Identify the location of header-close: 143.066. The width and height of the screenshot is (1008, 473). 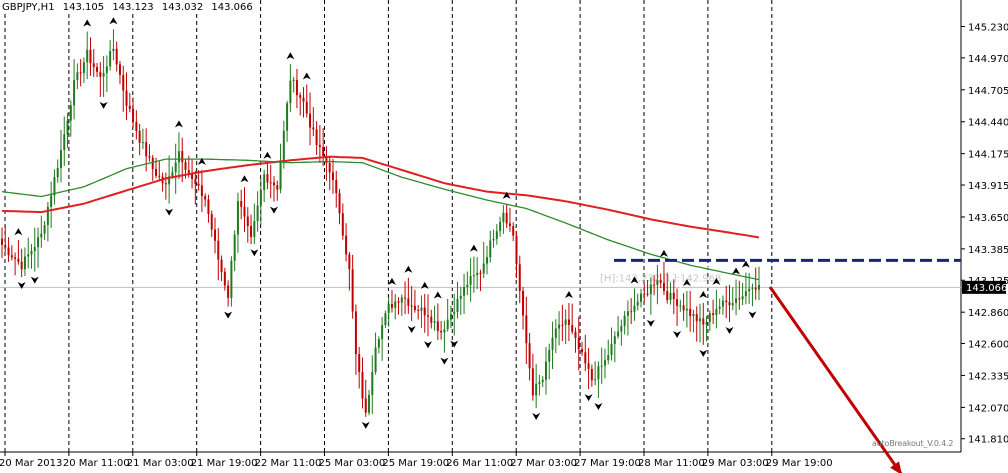
(231, 7).